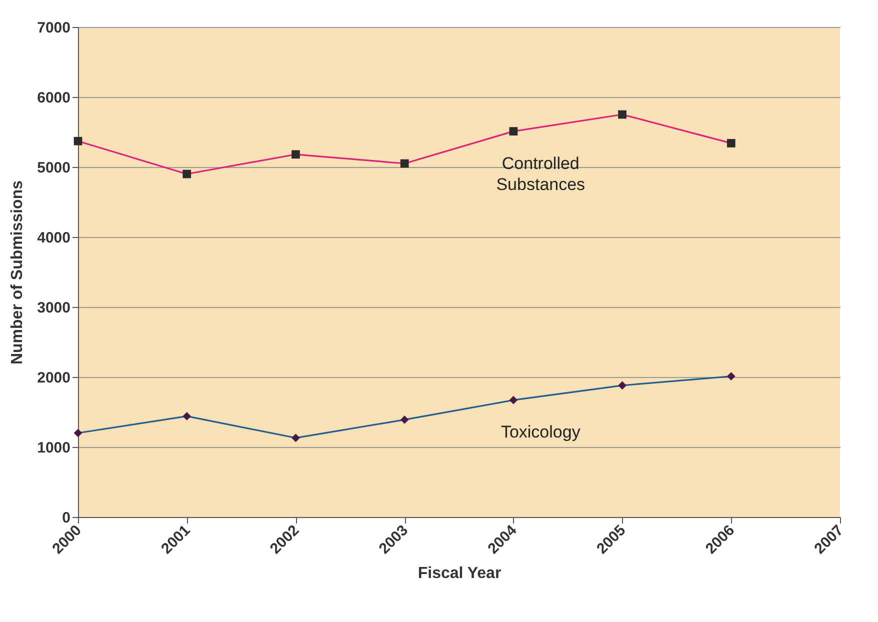  What do you see at coordinates (540, 432) in the screenshot?
I see `series-label: Toxicology` at bounding box center [540, 432].